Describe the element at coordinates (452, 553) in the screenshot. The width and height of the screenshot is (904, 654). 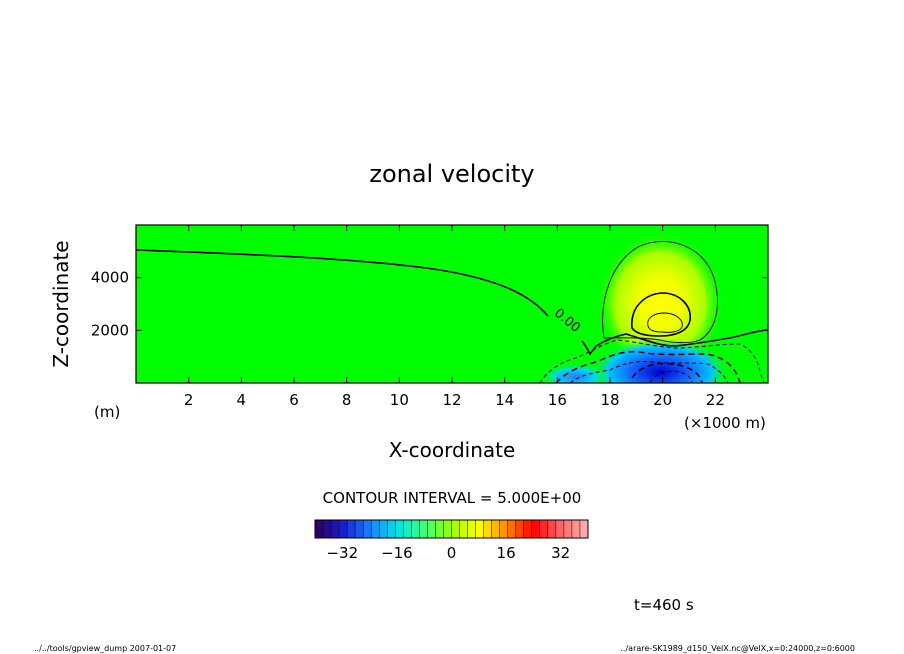
I see `colorbar-tick-label: 0` at that location.